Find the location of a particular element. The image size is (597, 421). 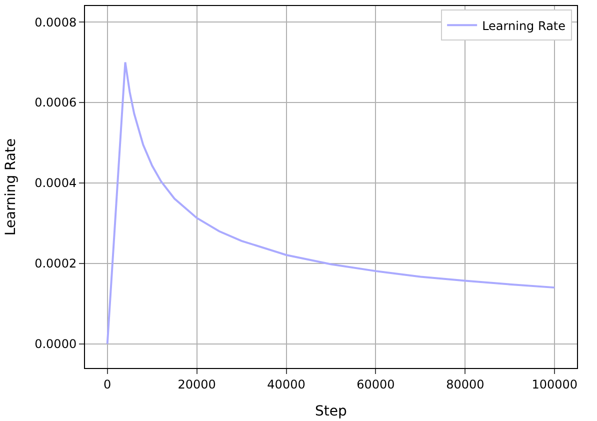

y-tick-label: 0.0008 is located at coordinates (55, 22).